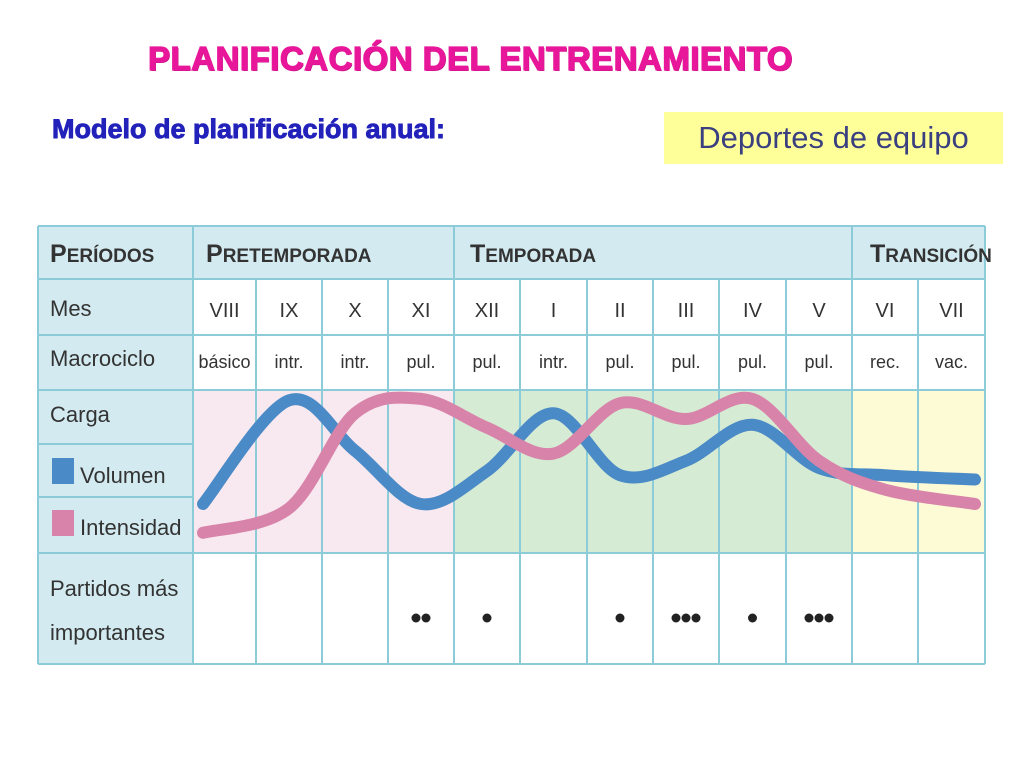 Image resolution: width=1024 pixels, height=768 pixels. Describe the element at coordinates (885, 362) in the screenshot. I see `macrocycle-cell: rec.` at that location.